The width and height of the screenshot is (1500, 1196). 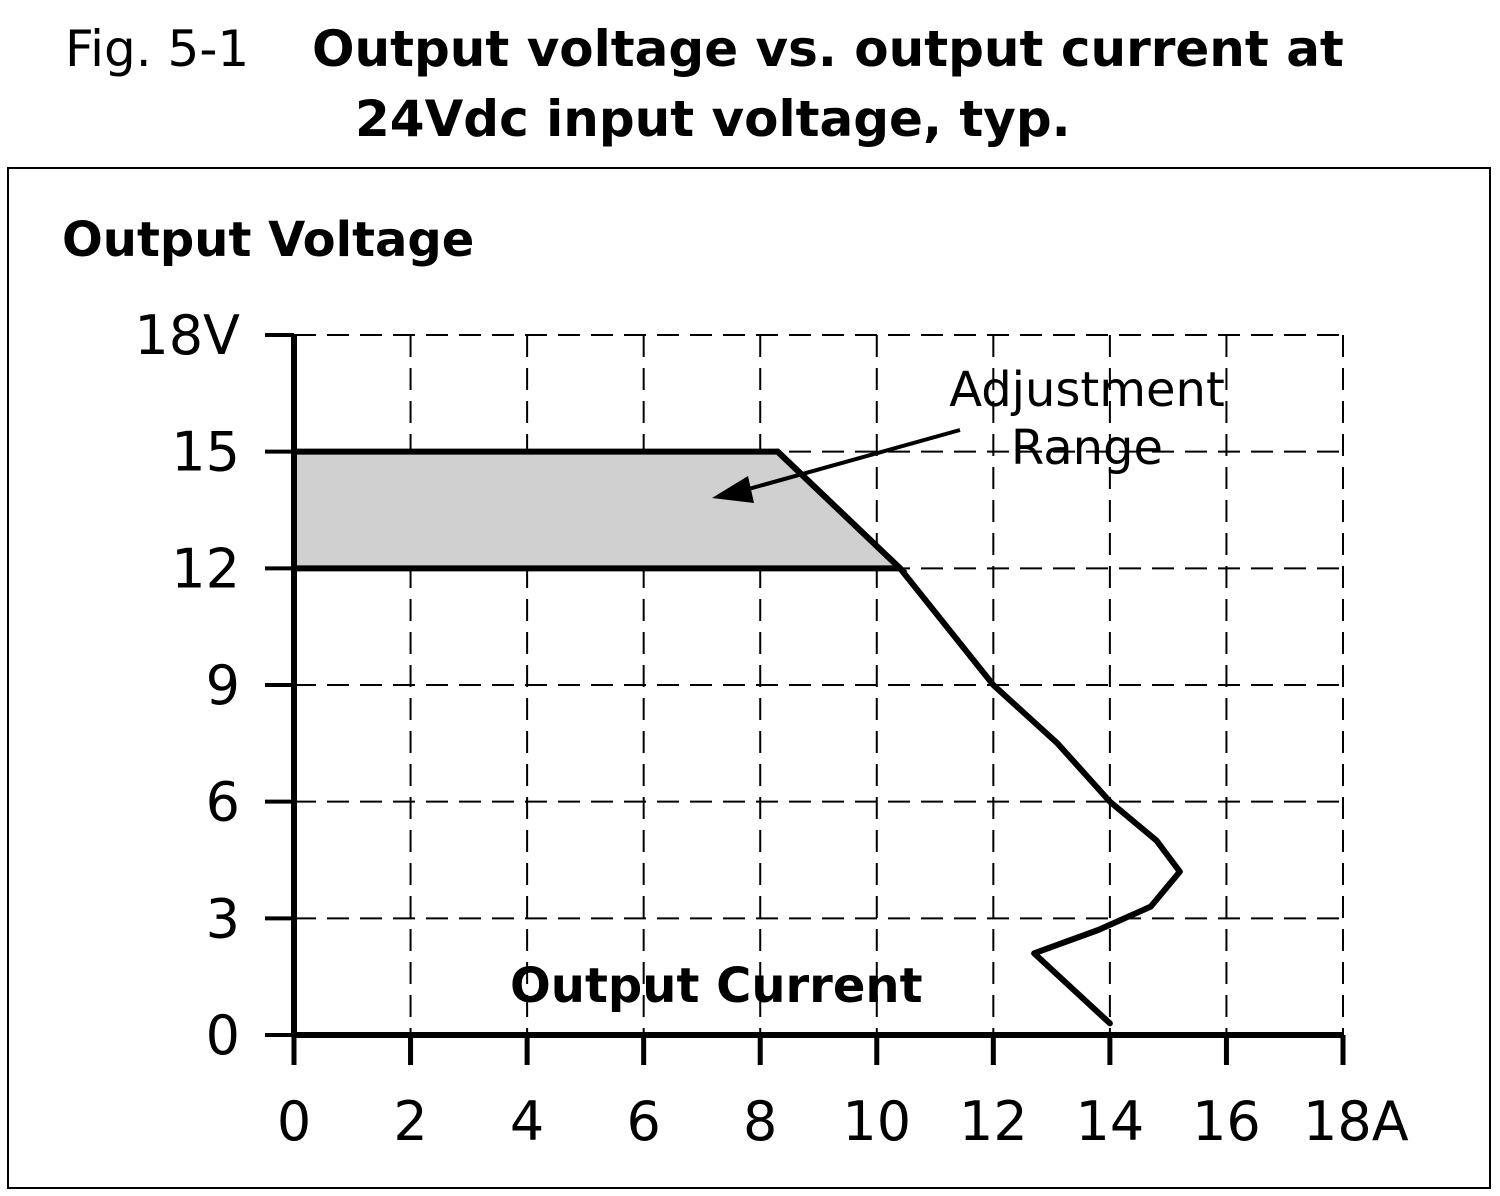 I want to click on annotation-arrowhead, so click(x=733, y=489).